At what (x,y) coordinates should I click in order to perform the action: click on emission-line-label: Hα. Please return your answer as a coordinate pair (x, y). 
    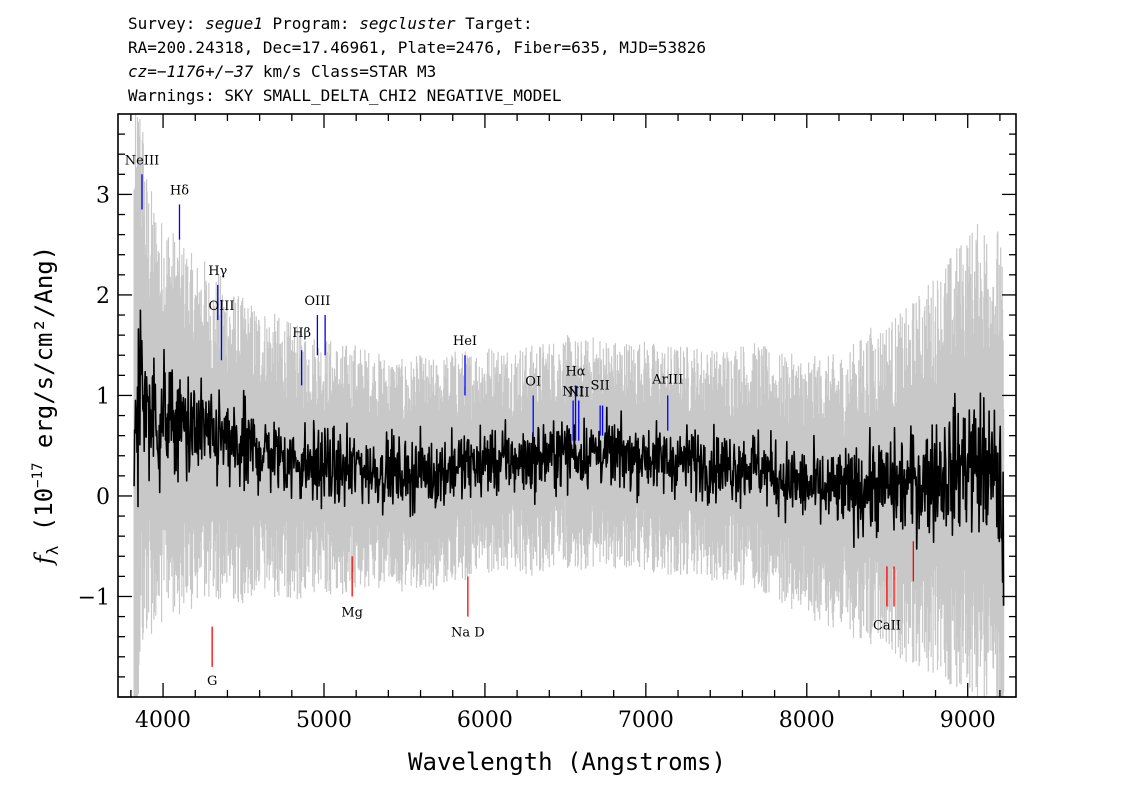
    Looking at the image, I should click on (575, 371).